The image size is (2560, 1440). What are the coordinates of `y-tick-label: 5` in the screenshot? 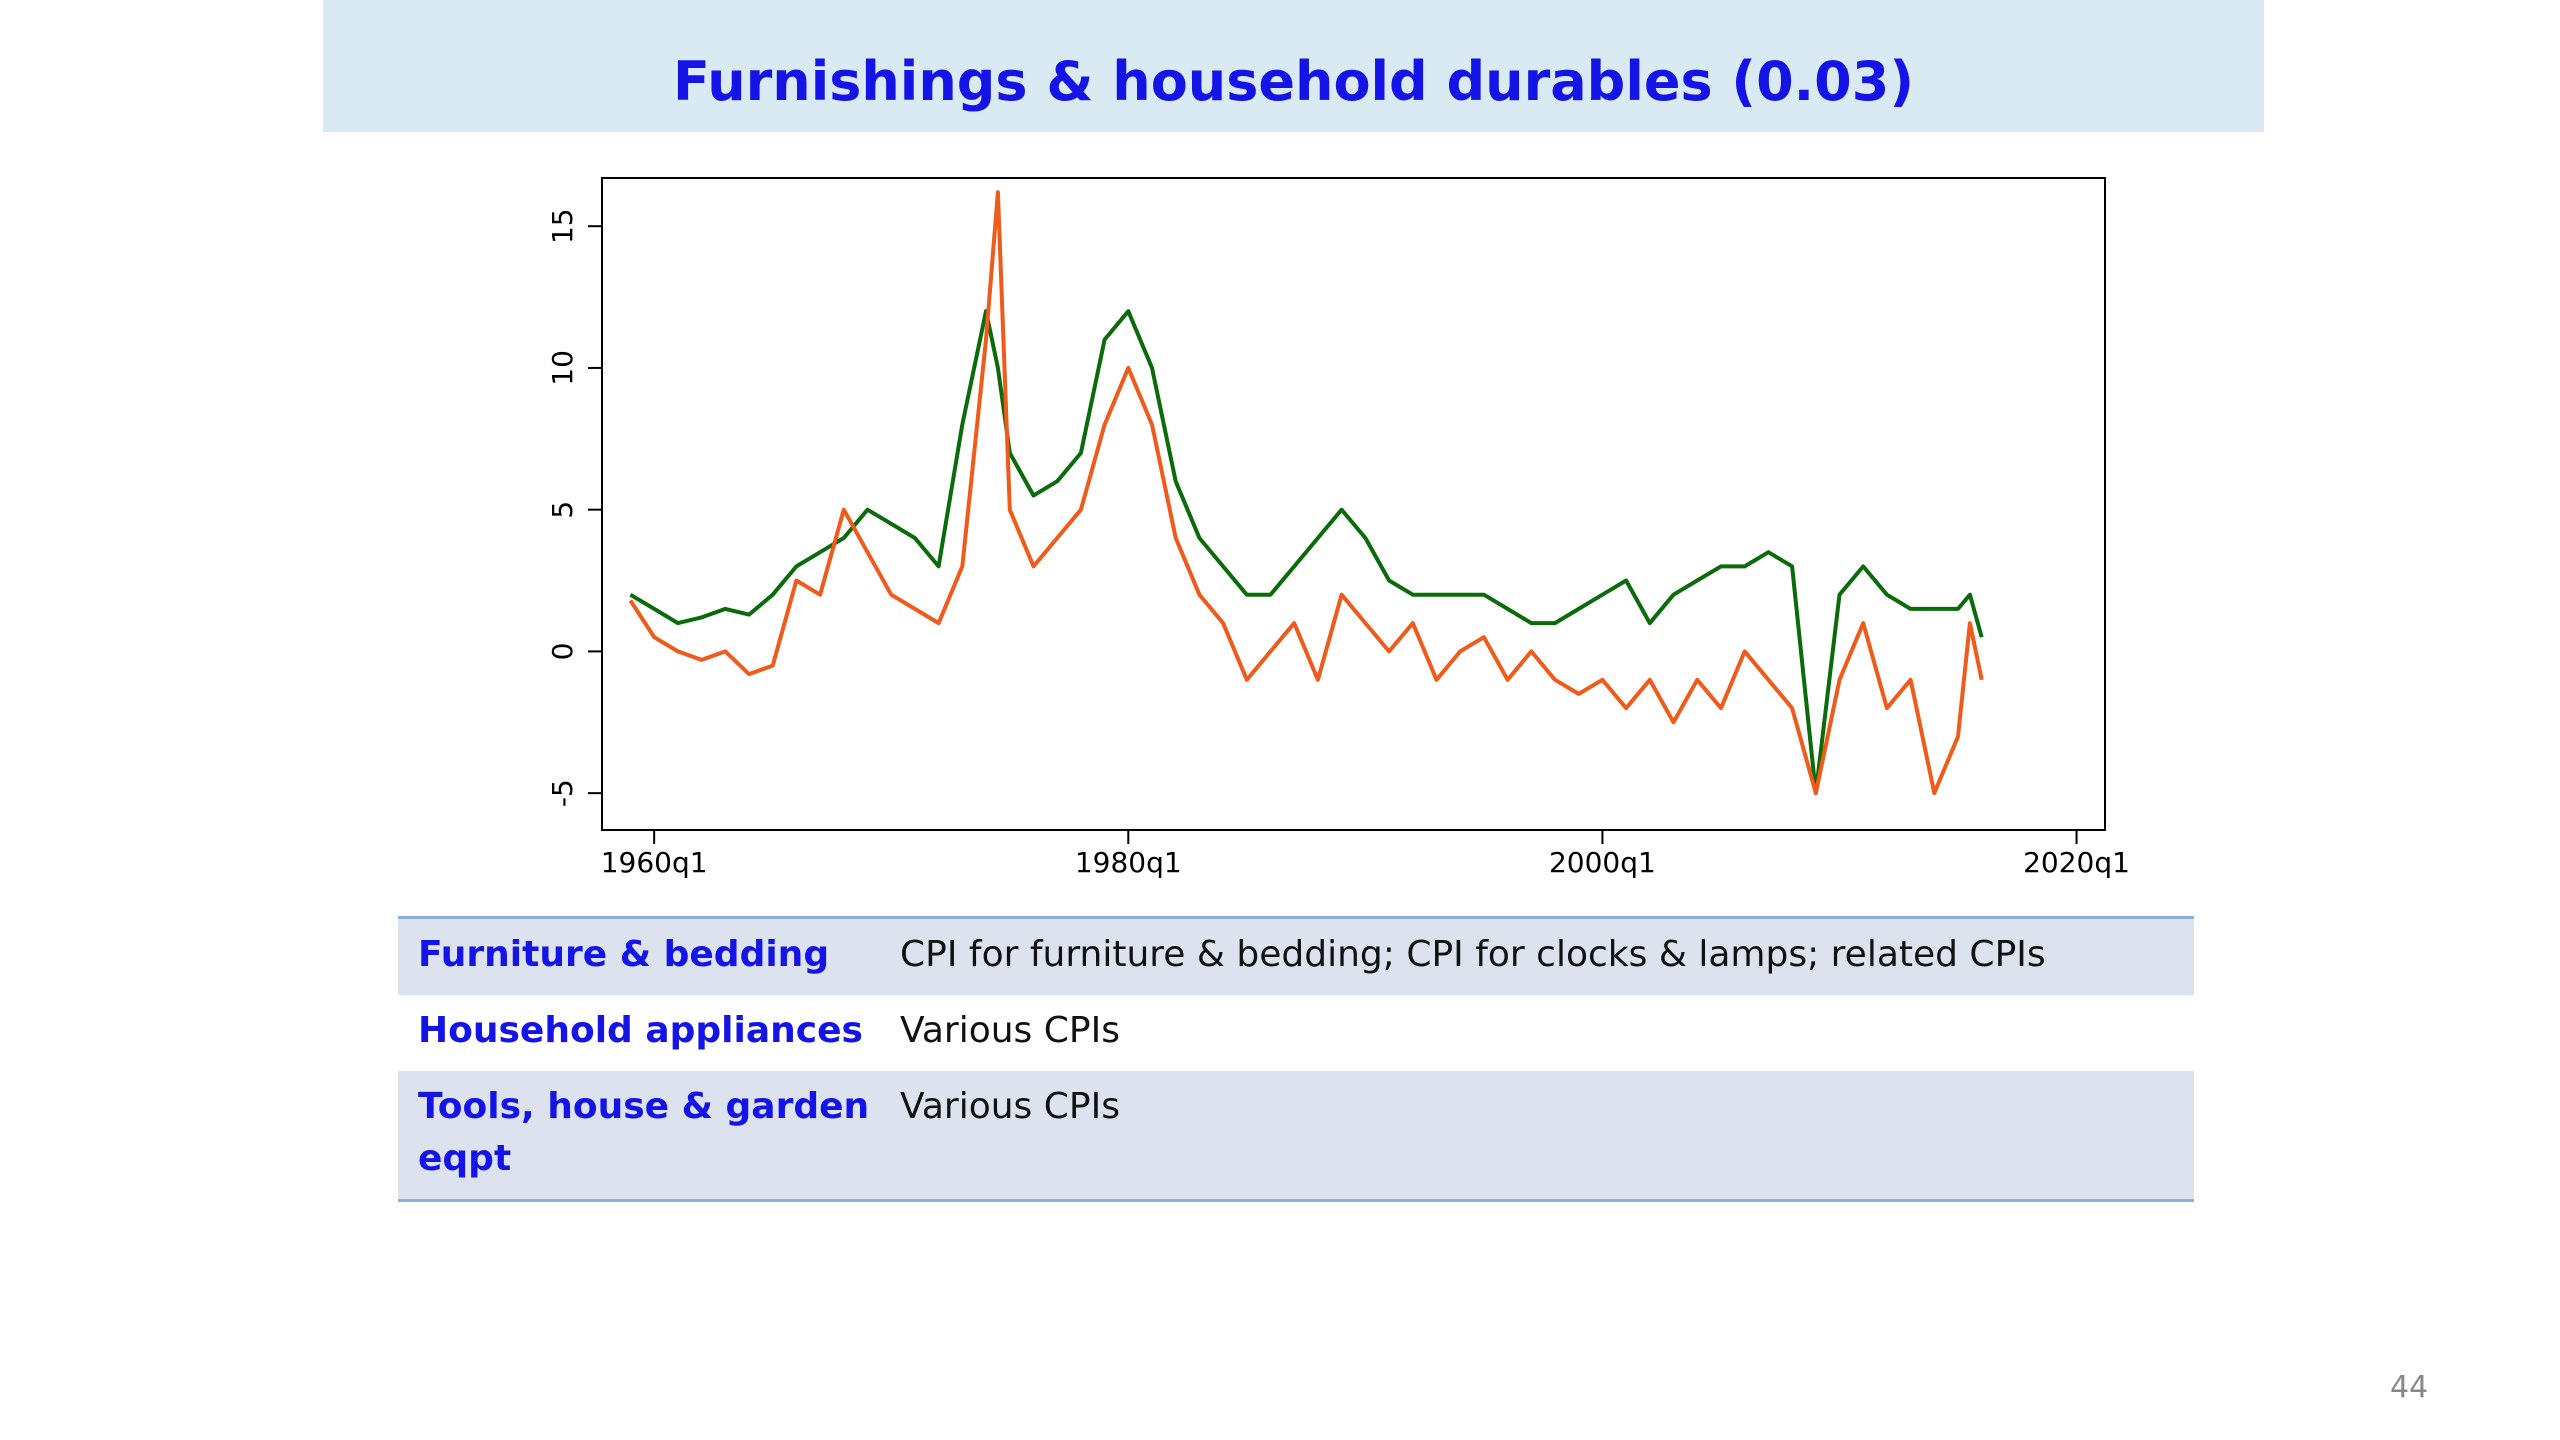 It's located at (562, 510).